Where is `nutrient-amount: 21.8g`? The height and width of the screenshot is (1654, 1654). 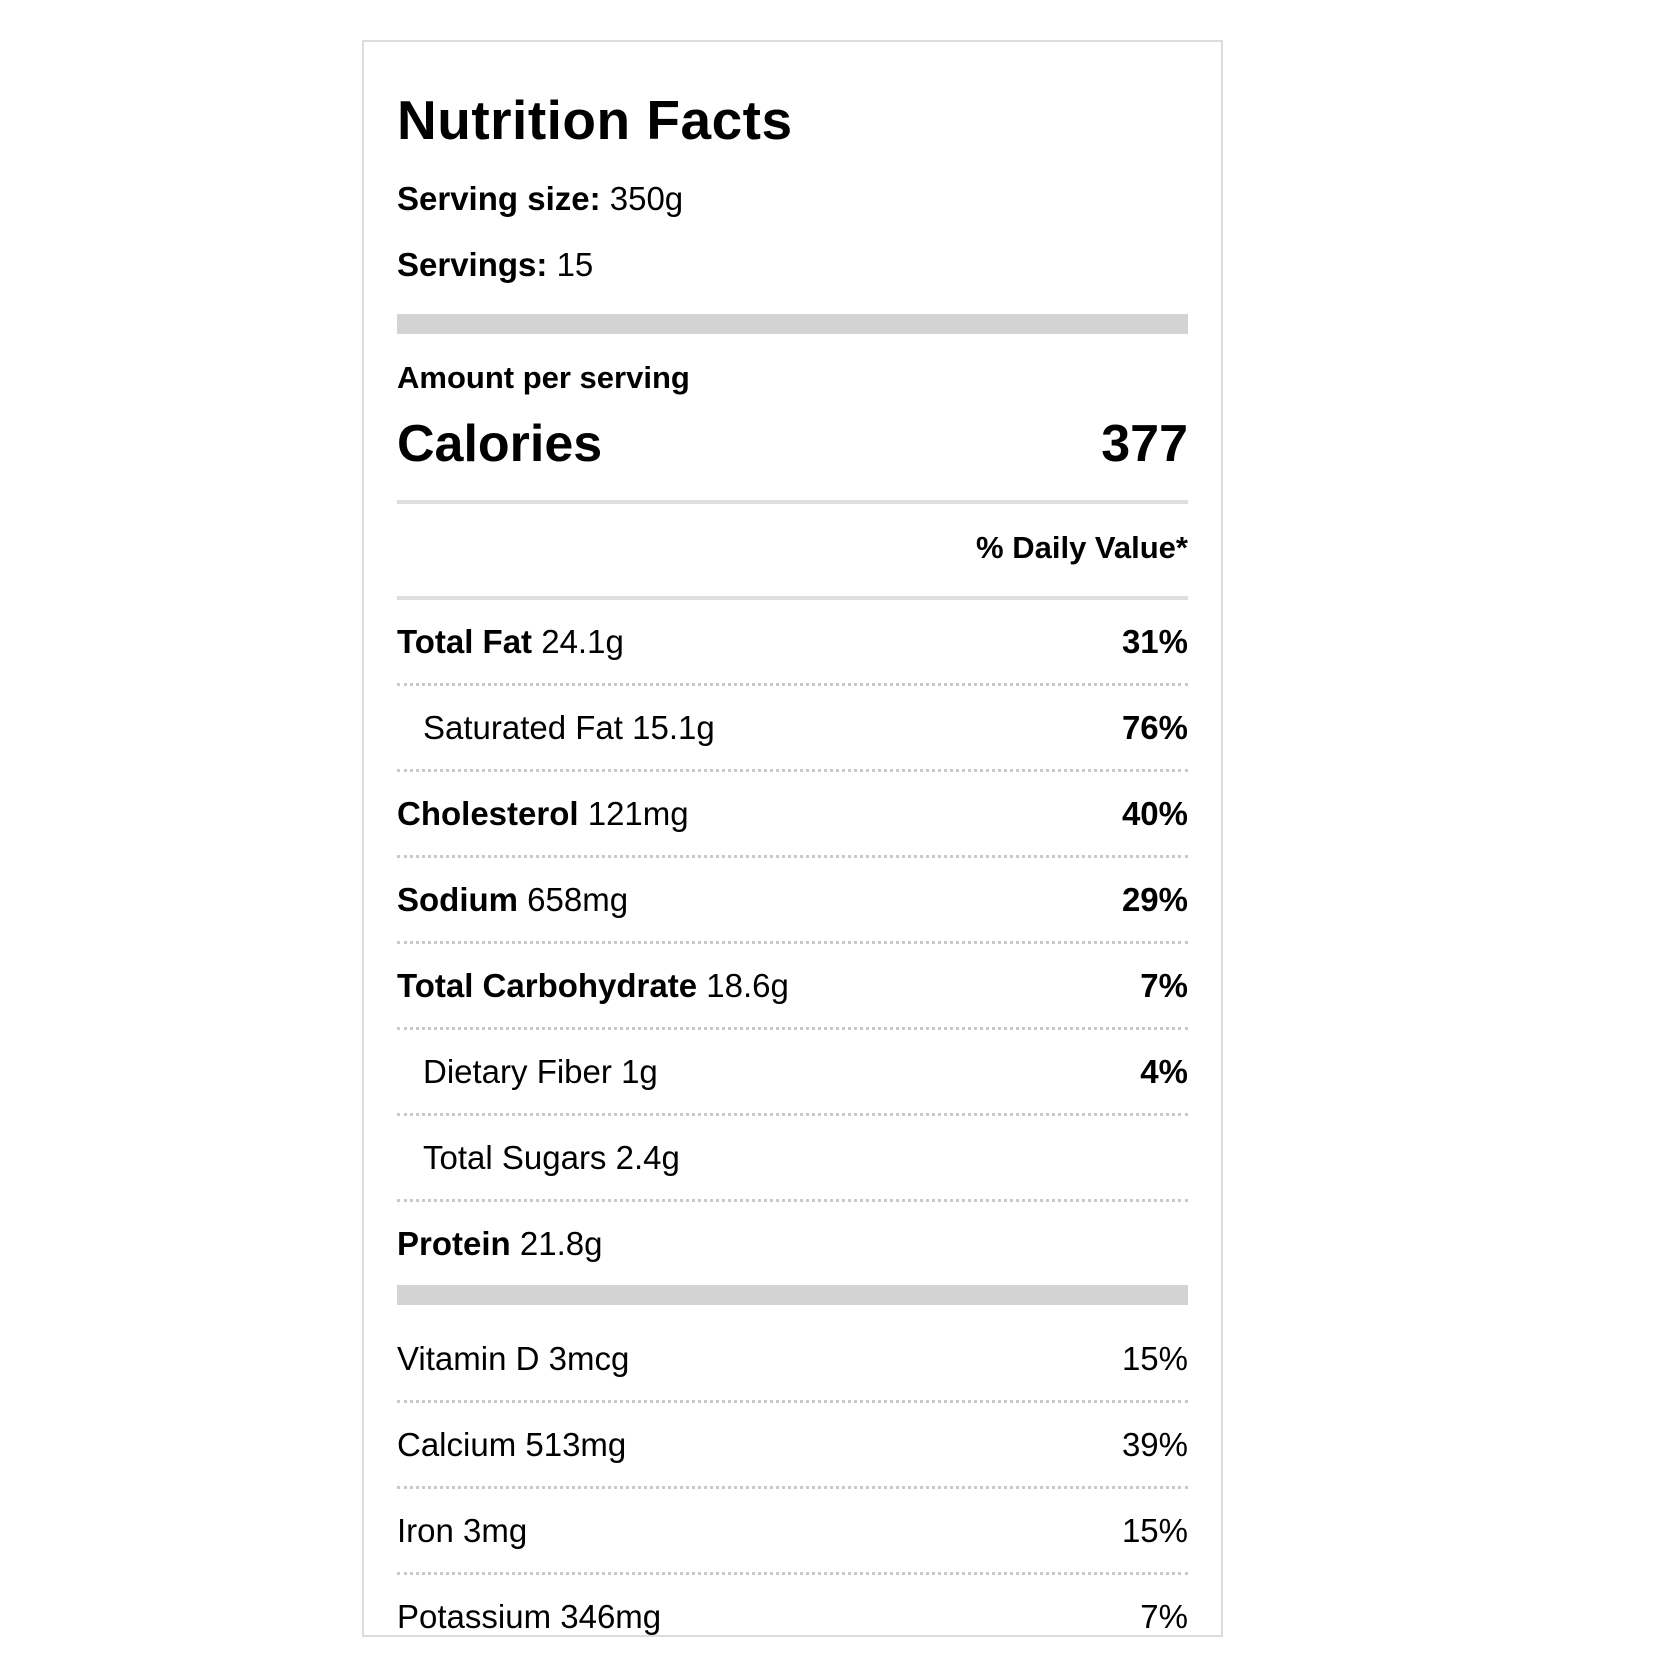 nutrient-amount: 21.8g is located at coordinates (561, 1243).